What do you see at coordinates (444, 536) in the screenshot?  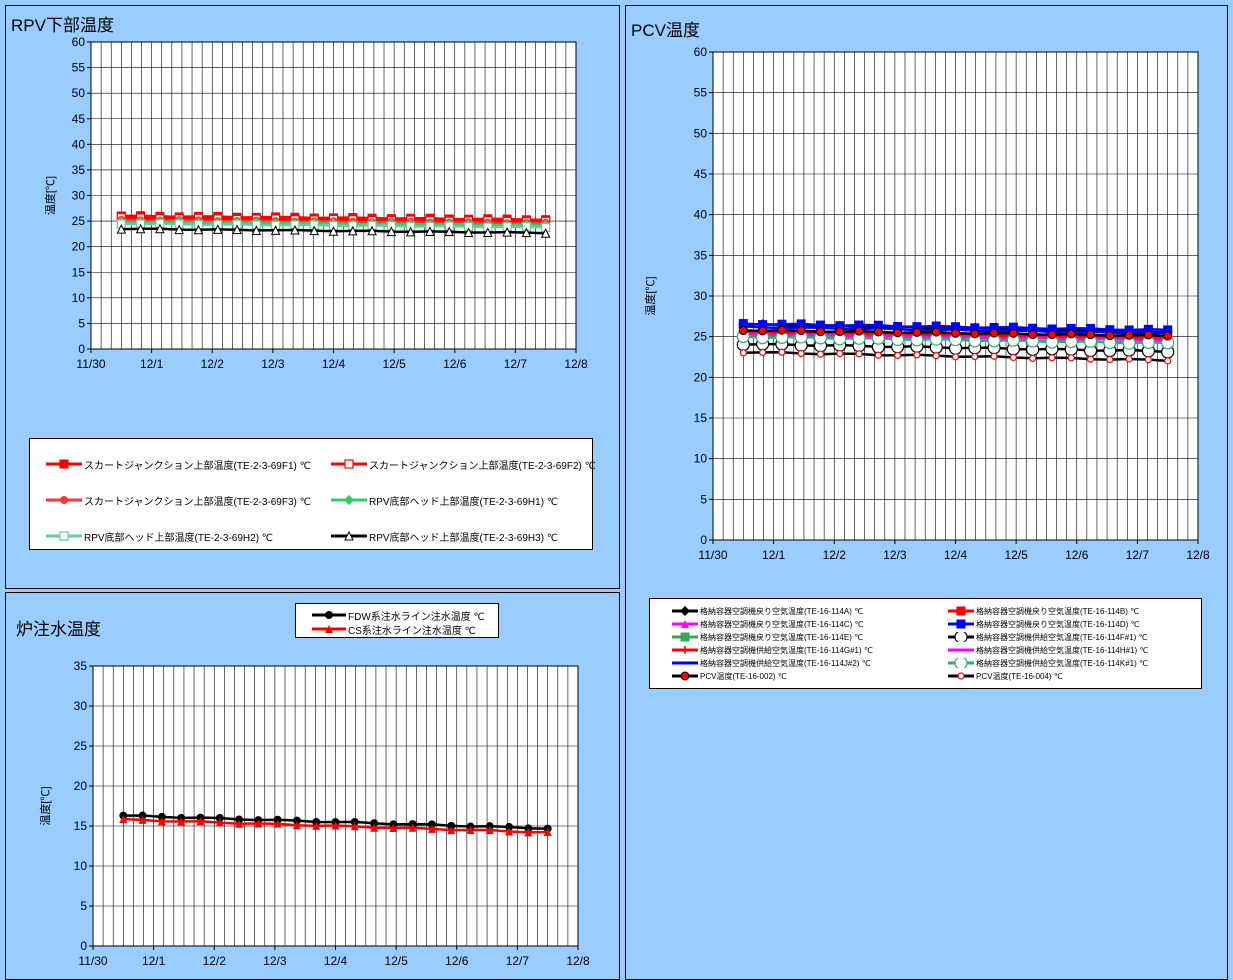 I see `legend-item: RPV底部ヘッド上部温度(TE-2-3-69H3) ℃` at bounding box center [444, 536].